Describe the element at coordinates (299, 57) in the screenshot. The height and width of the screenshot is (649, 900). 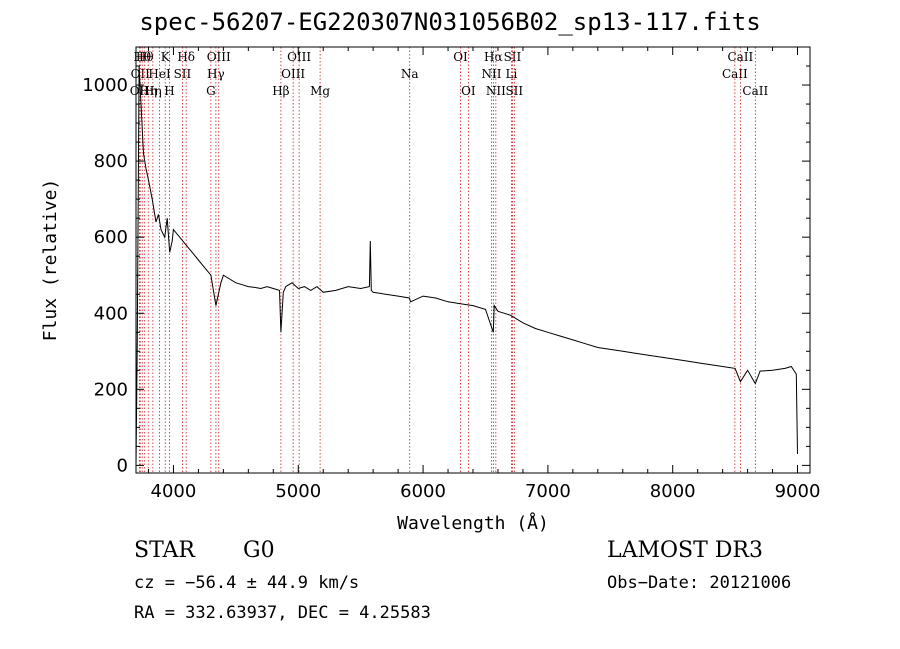
I see `line-label-16: OIII` at that location.